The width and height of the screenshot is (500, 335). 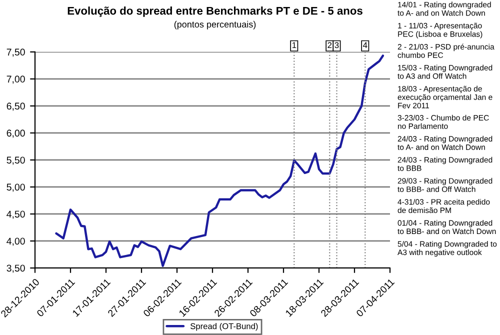 What do you see at coordinates (15, 268) in the screenshot?
I see `y-tick-label: 3,50` at bounding box center [15, 268].